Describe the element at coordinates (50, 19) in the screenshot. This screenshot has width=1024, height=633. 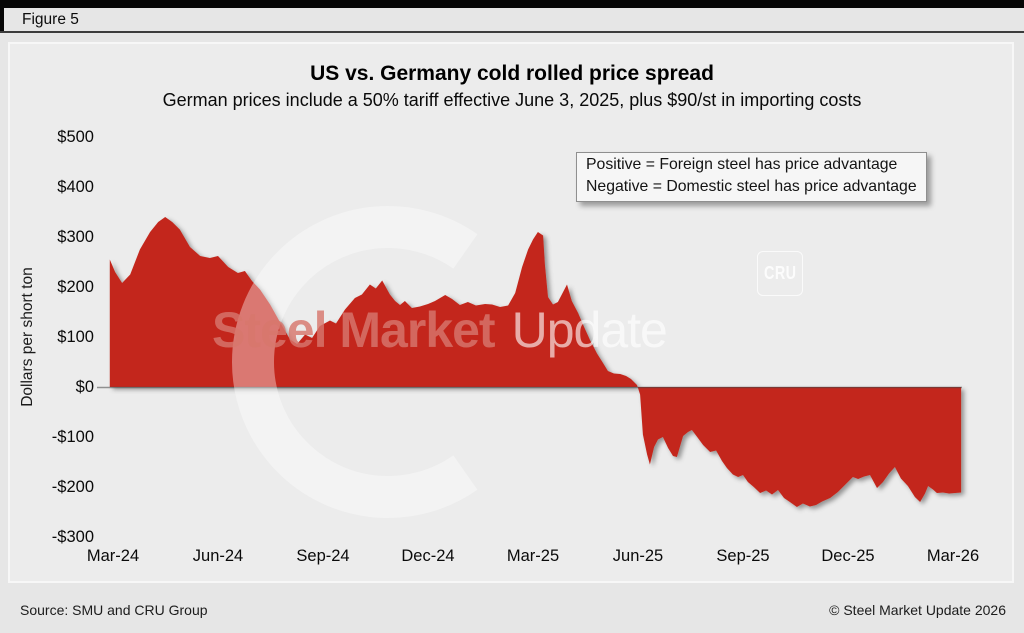
I see `figure-label: Figure 5` at that location.